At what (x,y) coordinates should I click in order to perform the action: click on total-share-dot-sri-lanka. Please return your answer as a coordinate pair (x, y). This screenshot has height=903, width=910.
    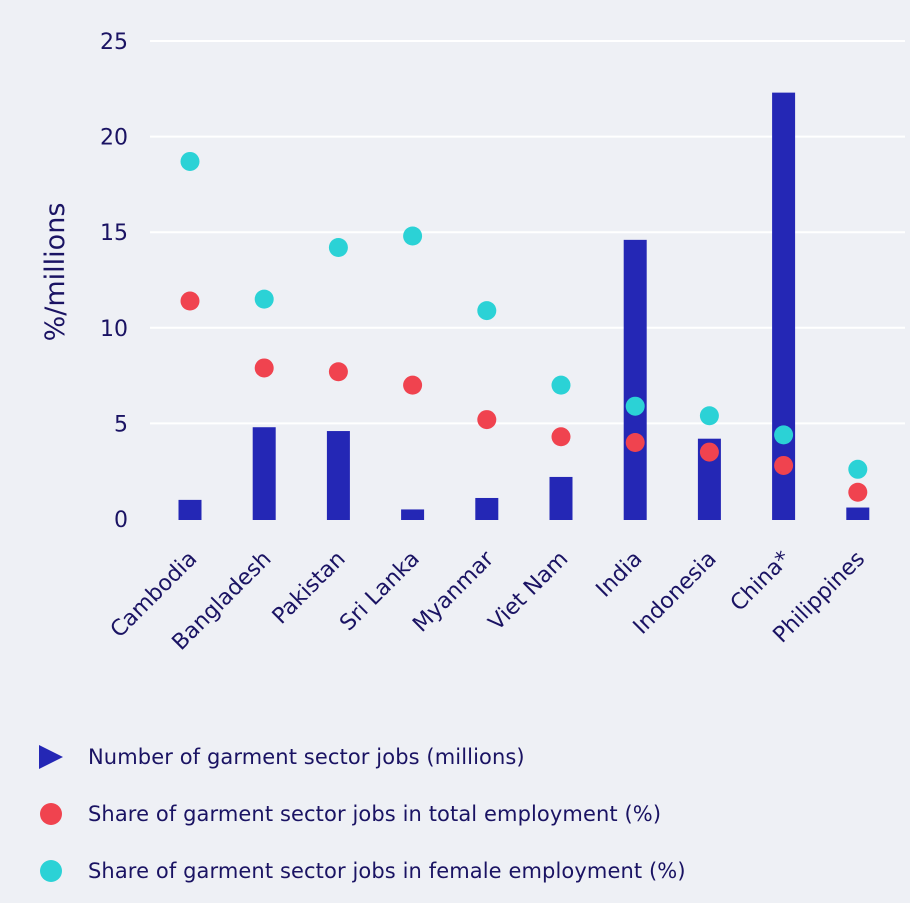
    Looking at the image, I should click on (413, 385).